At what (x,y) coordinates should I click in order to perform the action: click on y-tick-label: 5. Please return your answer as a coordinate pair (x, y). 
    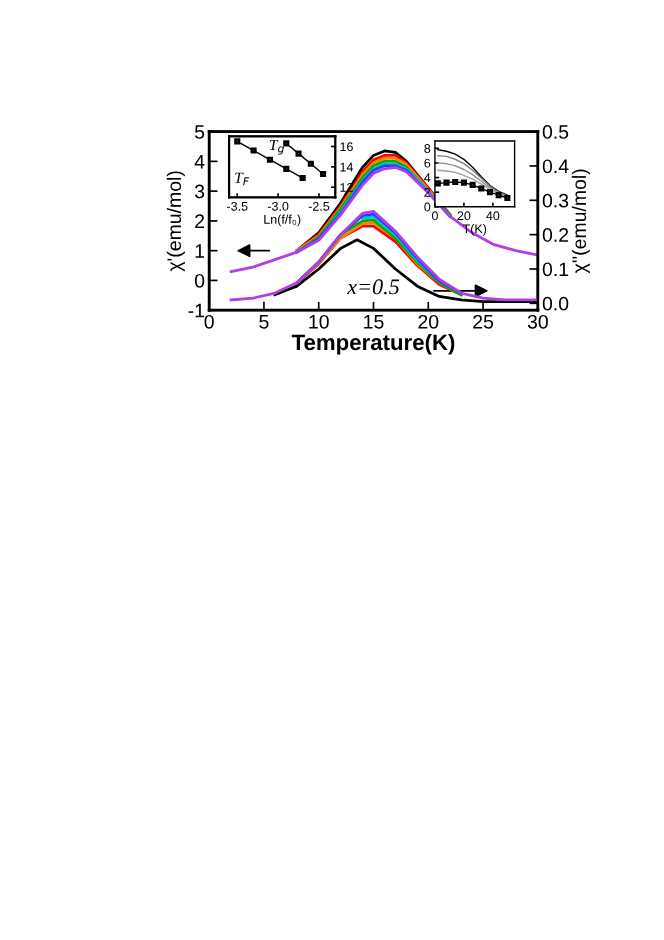
    Looking at the image, I should click on (199, 132).